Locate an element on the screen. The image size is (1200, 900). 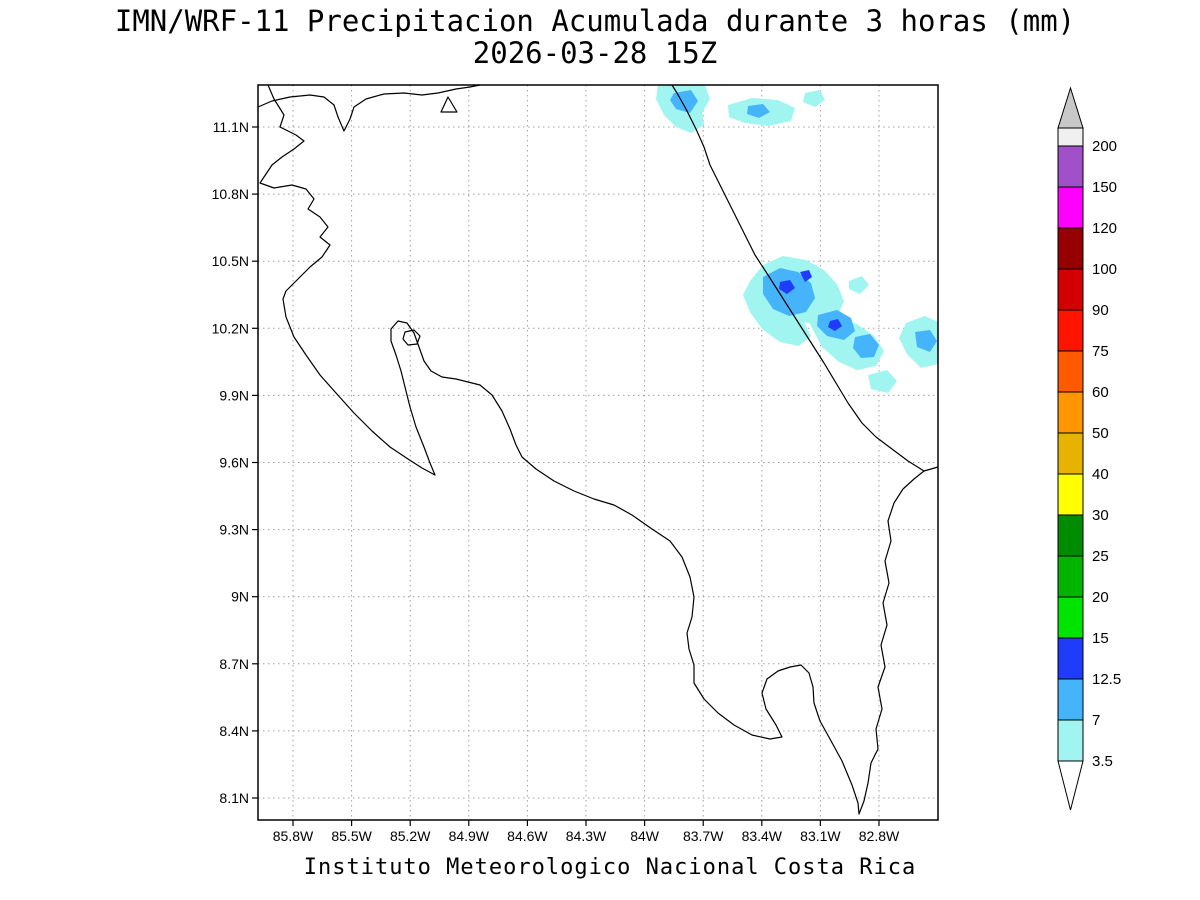
colorbar-label: 50 is located at coordinates (1100, 433).